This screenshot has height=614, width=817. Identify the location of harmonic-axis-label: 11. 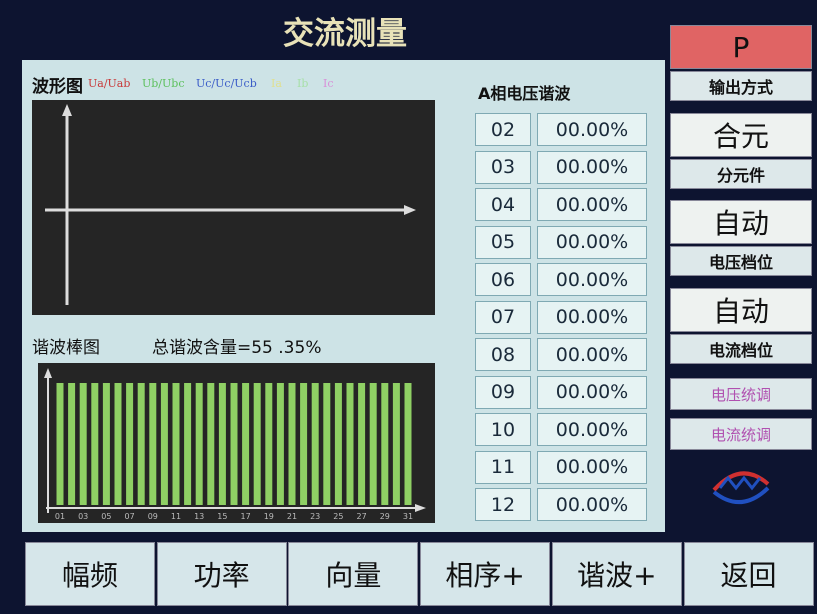
(176, 516).